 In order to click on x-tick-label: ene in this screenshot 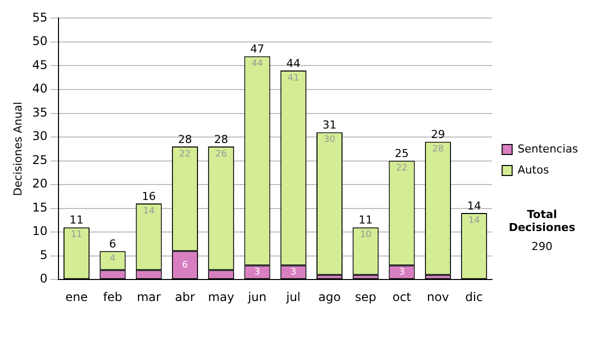, I will do `click(76, 297)`.